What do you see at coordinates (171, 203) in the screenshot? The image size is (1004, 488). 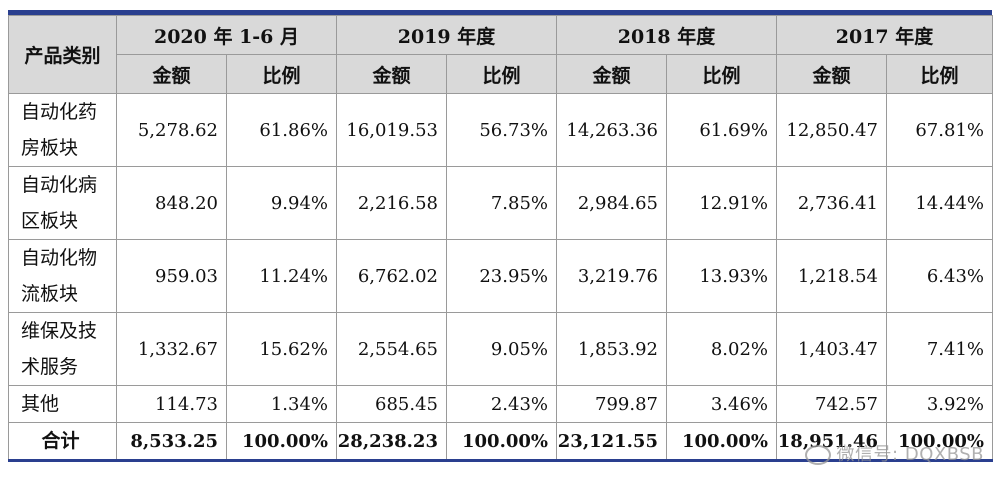 I see `cell: 848.20` at bounding box center [171, 203].